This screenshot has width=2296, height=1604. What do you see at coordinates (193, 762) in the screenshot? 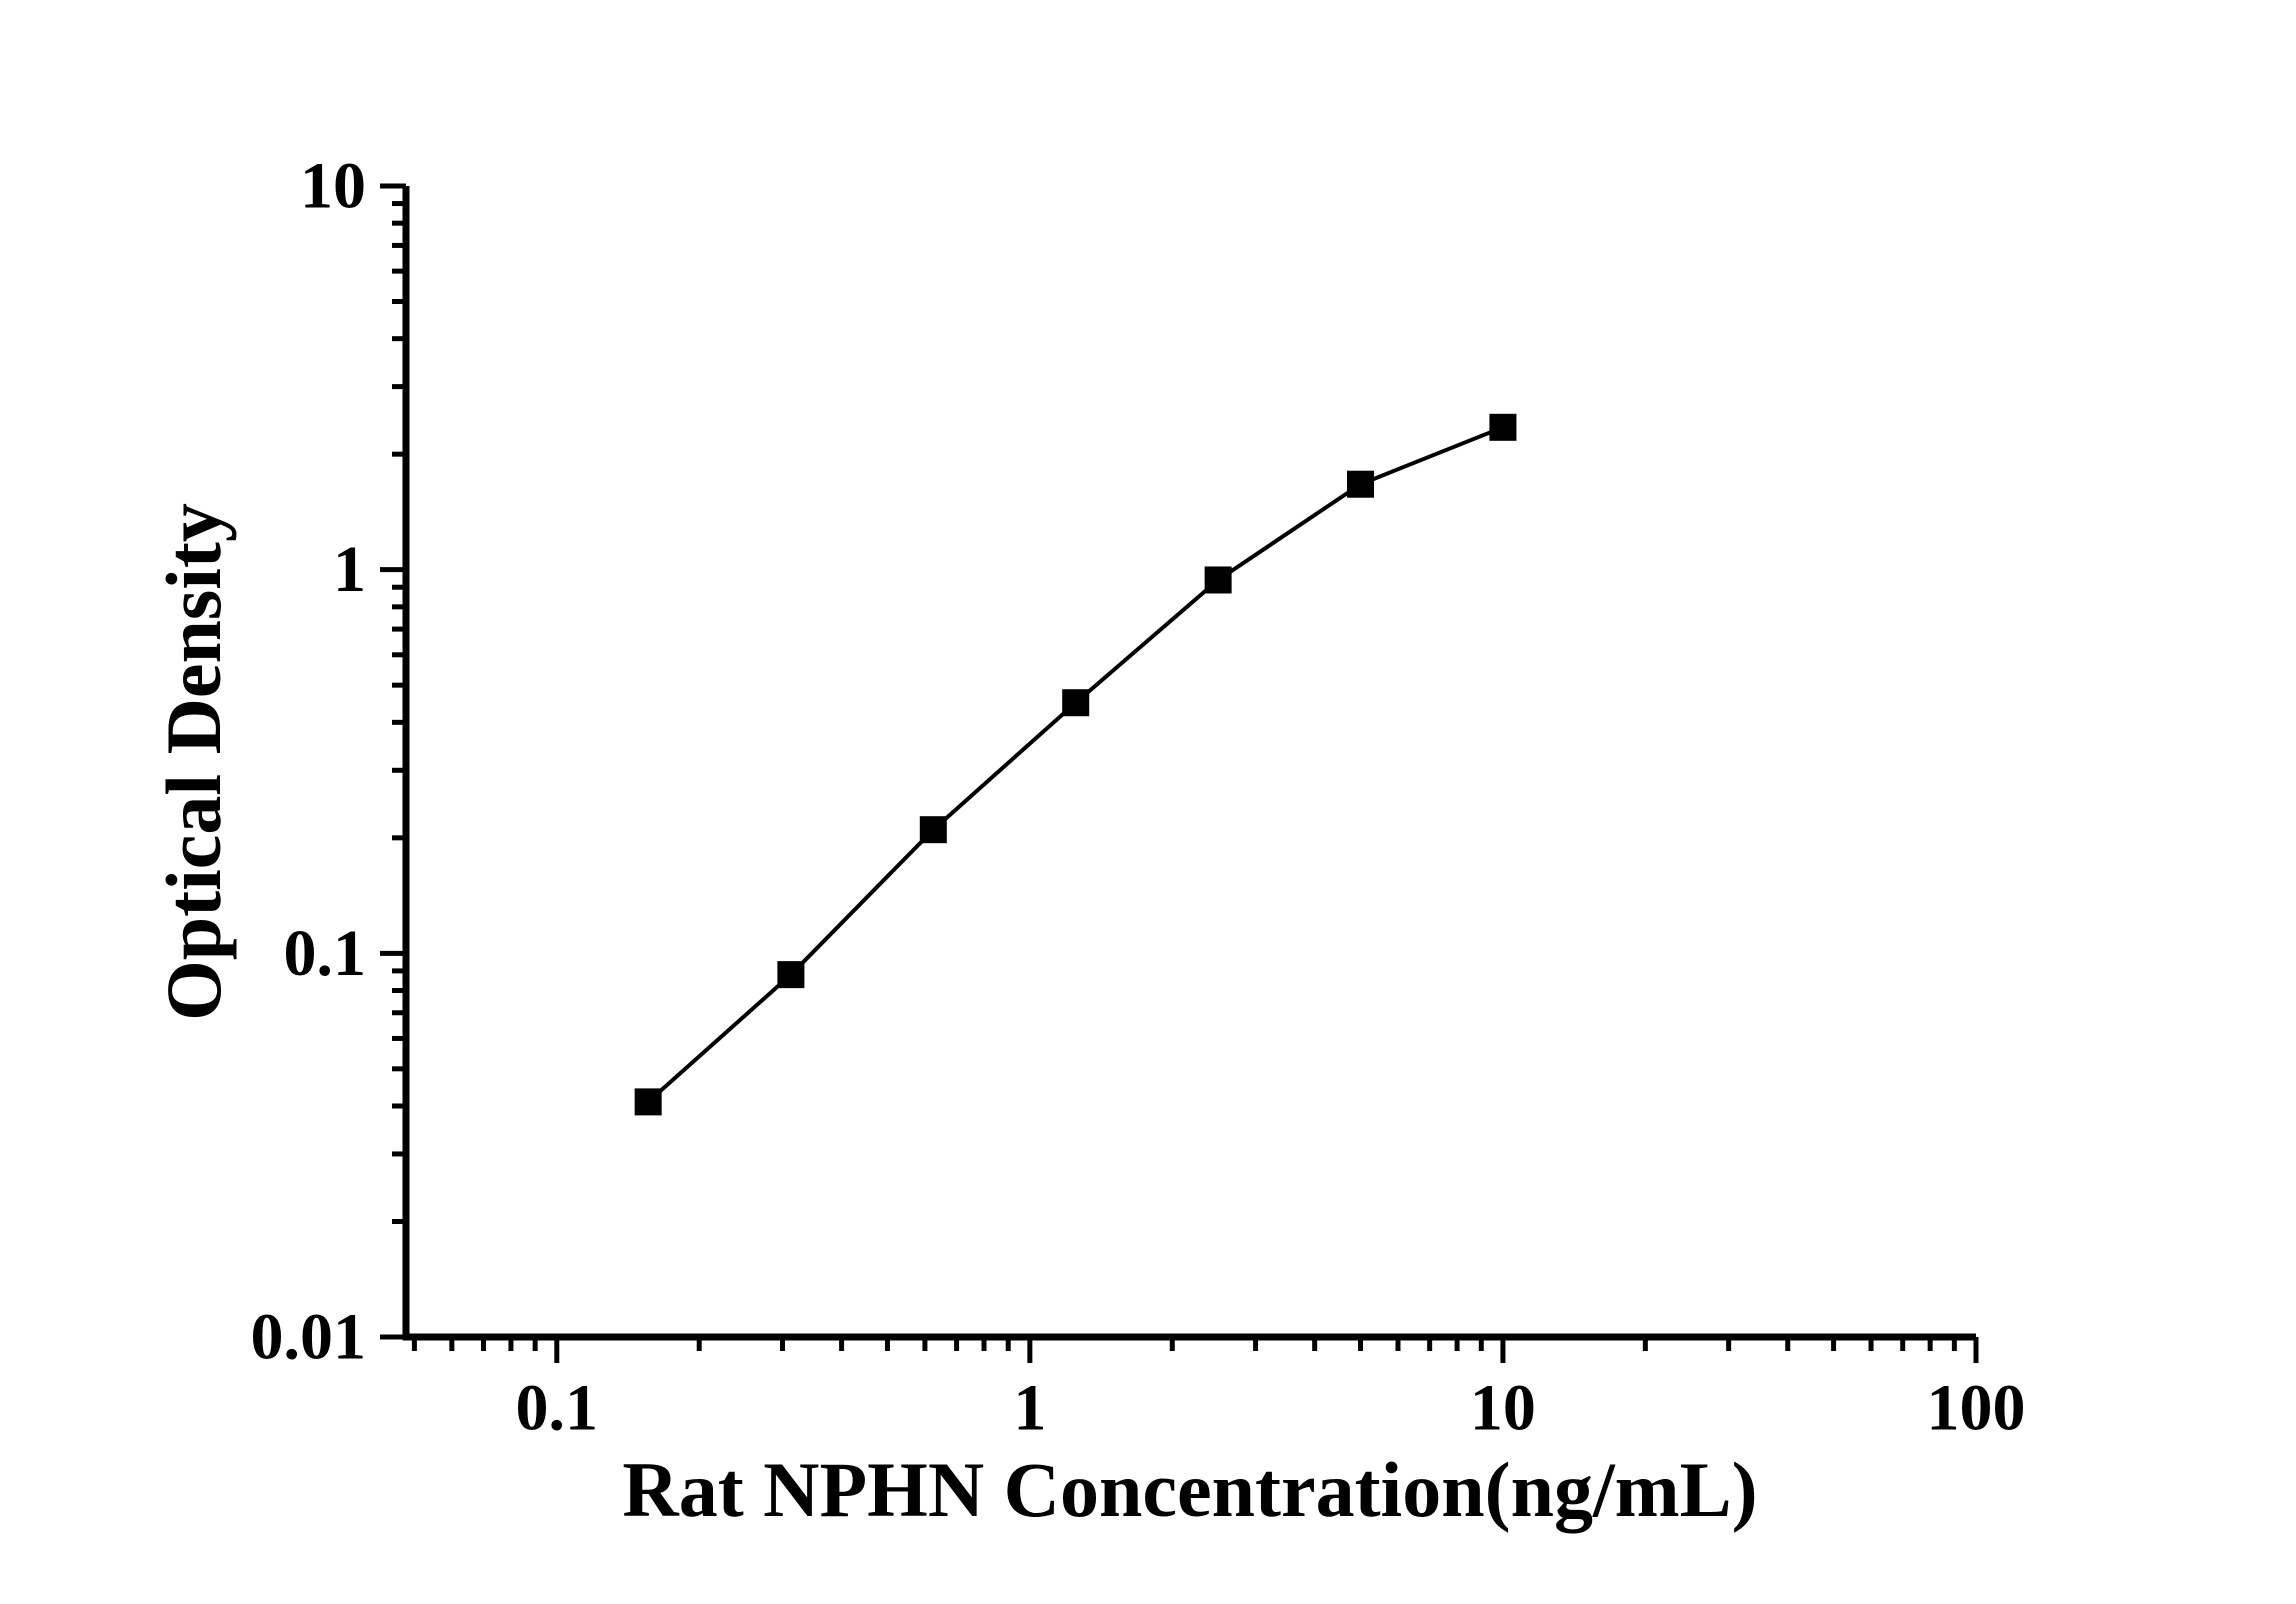
I see `y-axis-title: Optical Density` at bounding box center [193, 762].